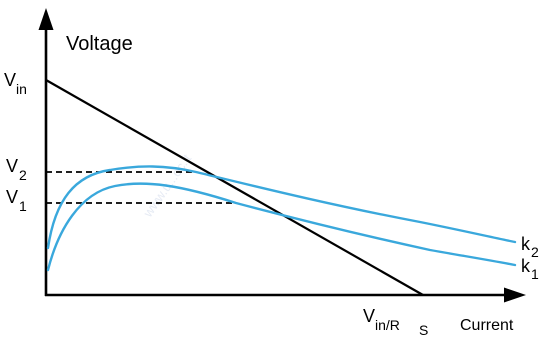  Describe the element at coordinates (535, 252) in the screenshot. I see `k2-label-sub: 2` at that location.